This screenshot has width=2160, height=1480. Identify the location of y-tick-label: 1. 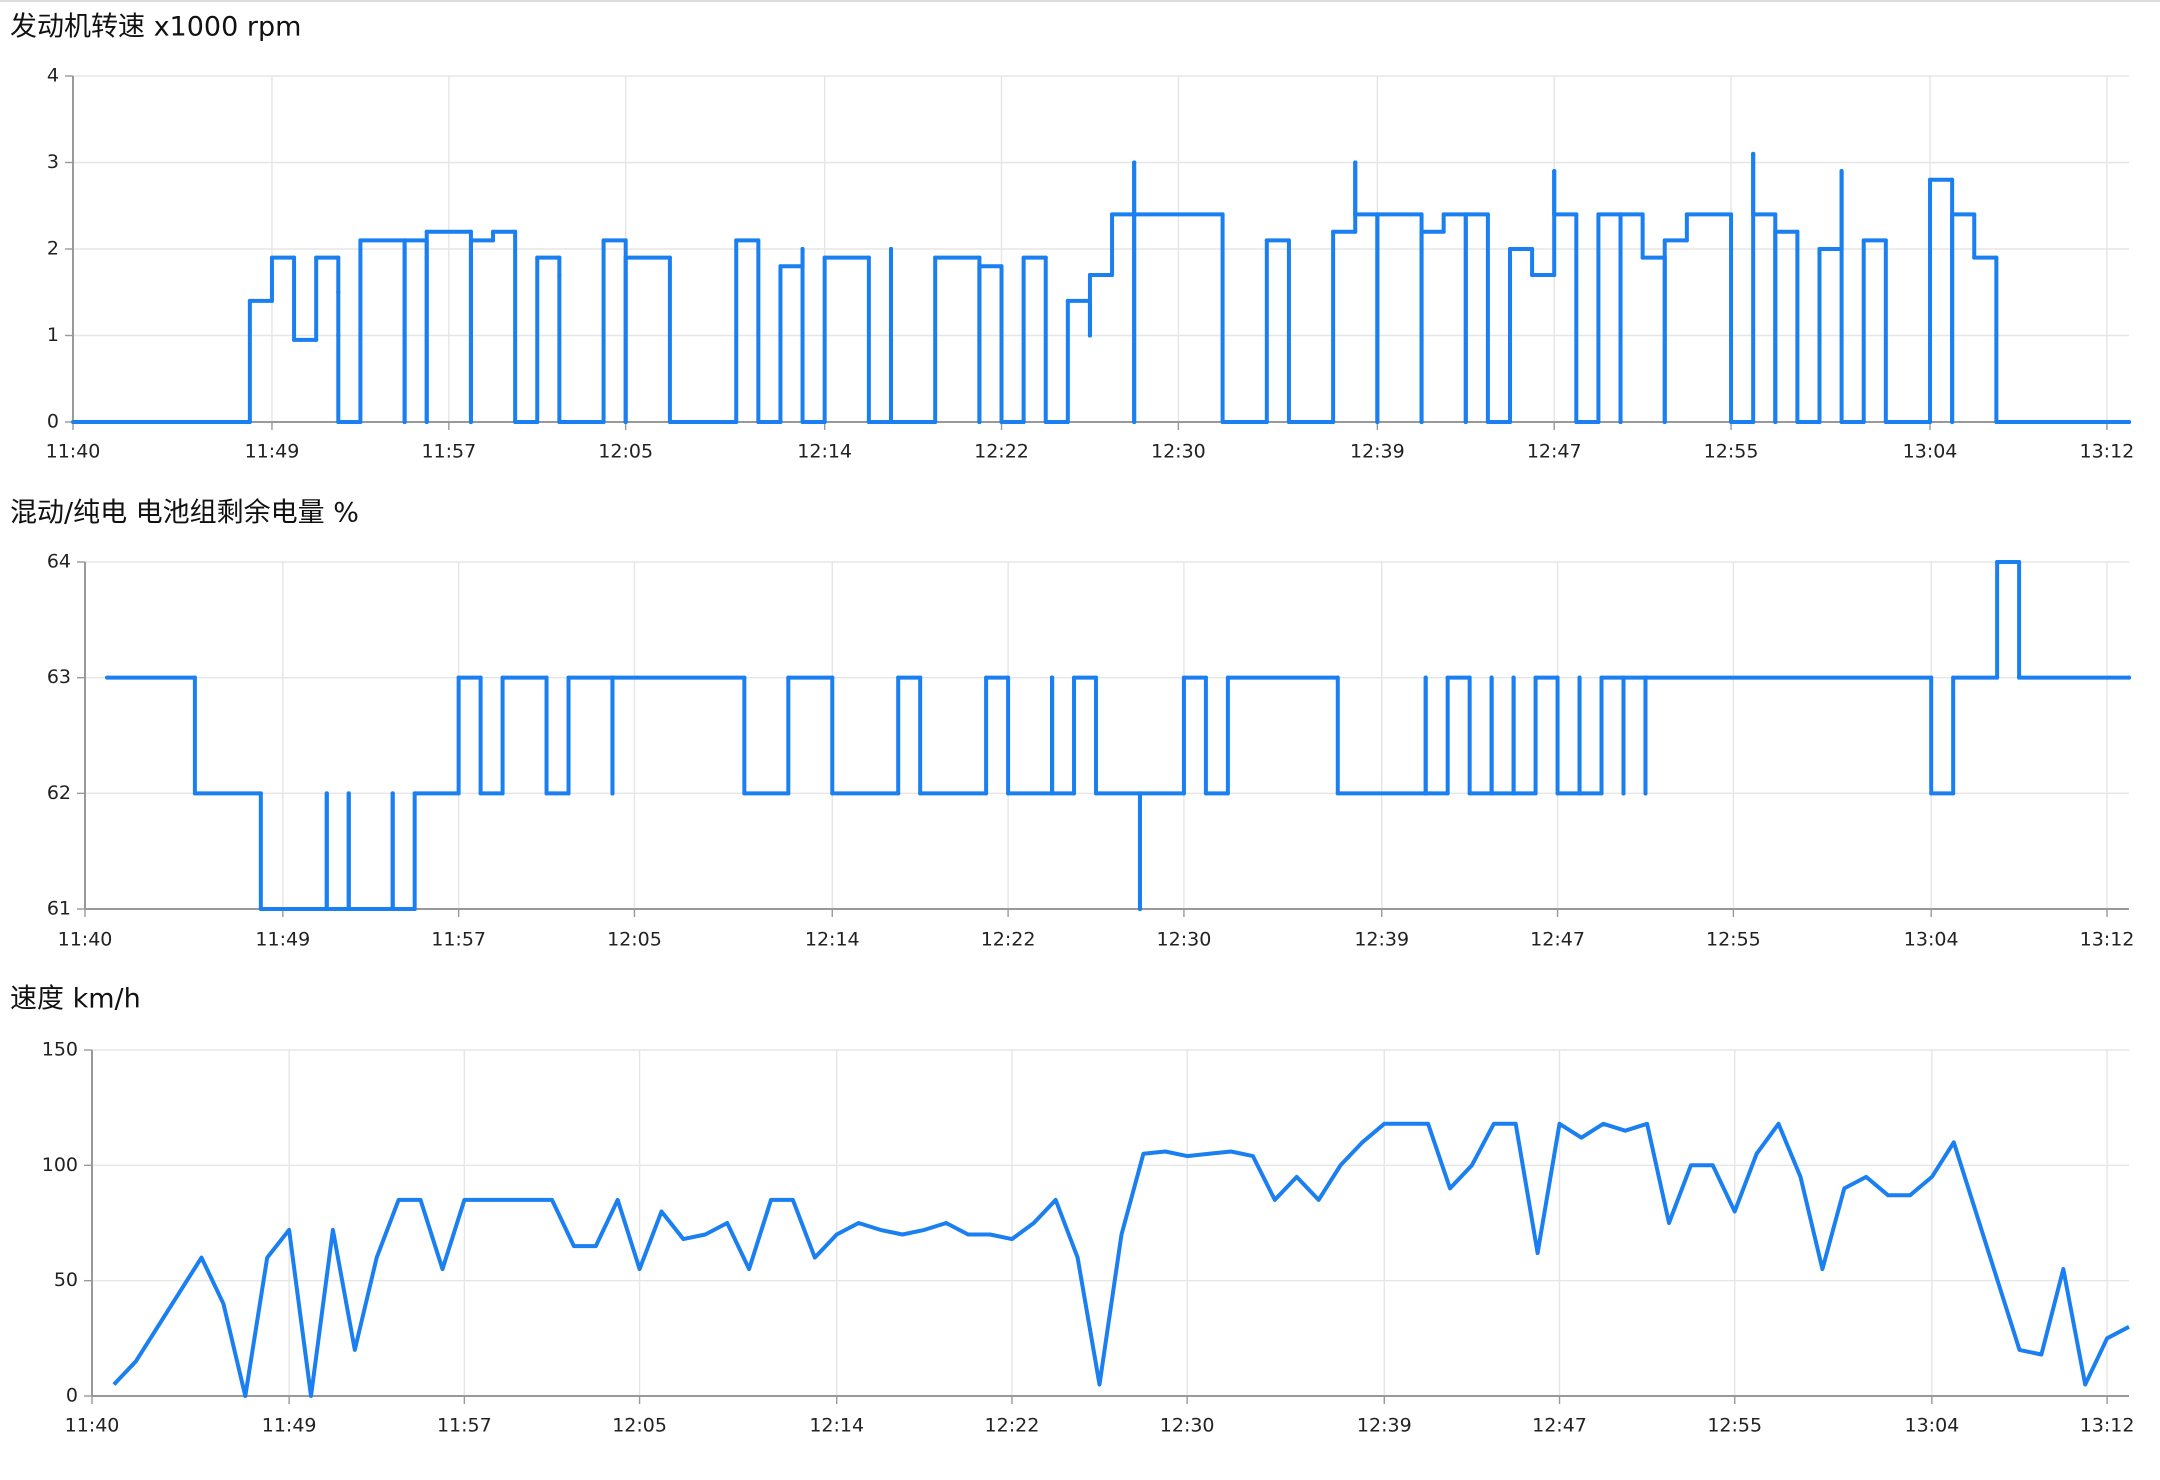
(53, 335).